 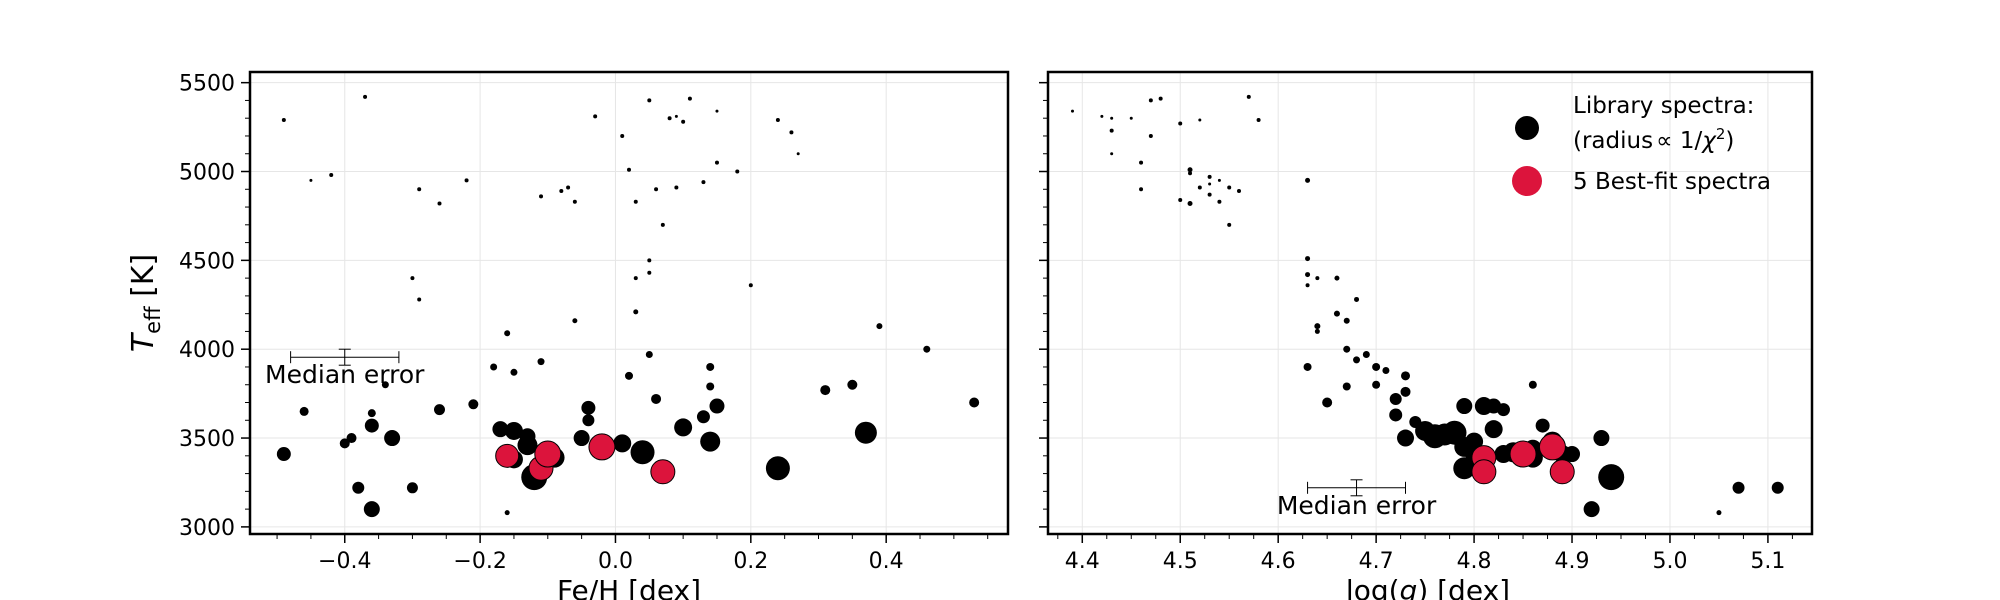 What do you see at coordinates (207, 528) in the screenshot?
I see `y-tick-label: 3000` at bounding box center [207, 528].